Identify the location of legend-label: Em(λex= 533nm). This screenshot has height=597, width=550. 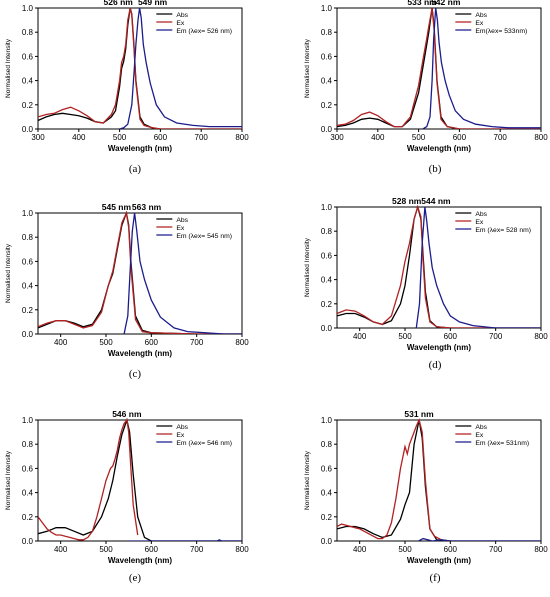
(501, 31).